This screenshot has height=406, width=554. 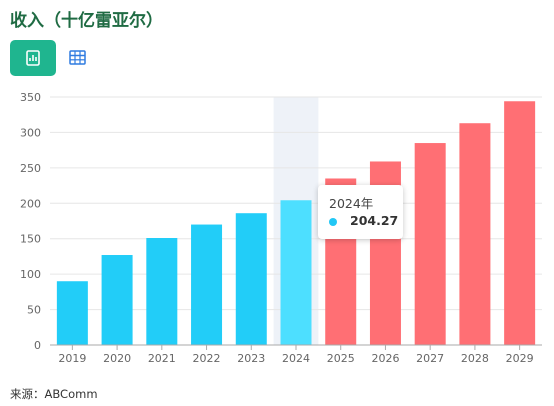 I want to click on table-view-button, so click(x=77, y=58).